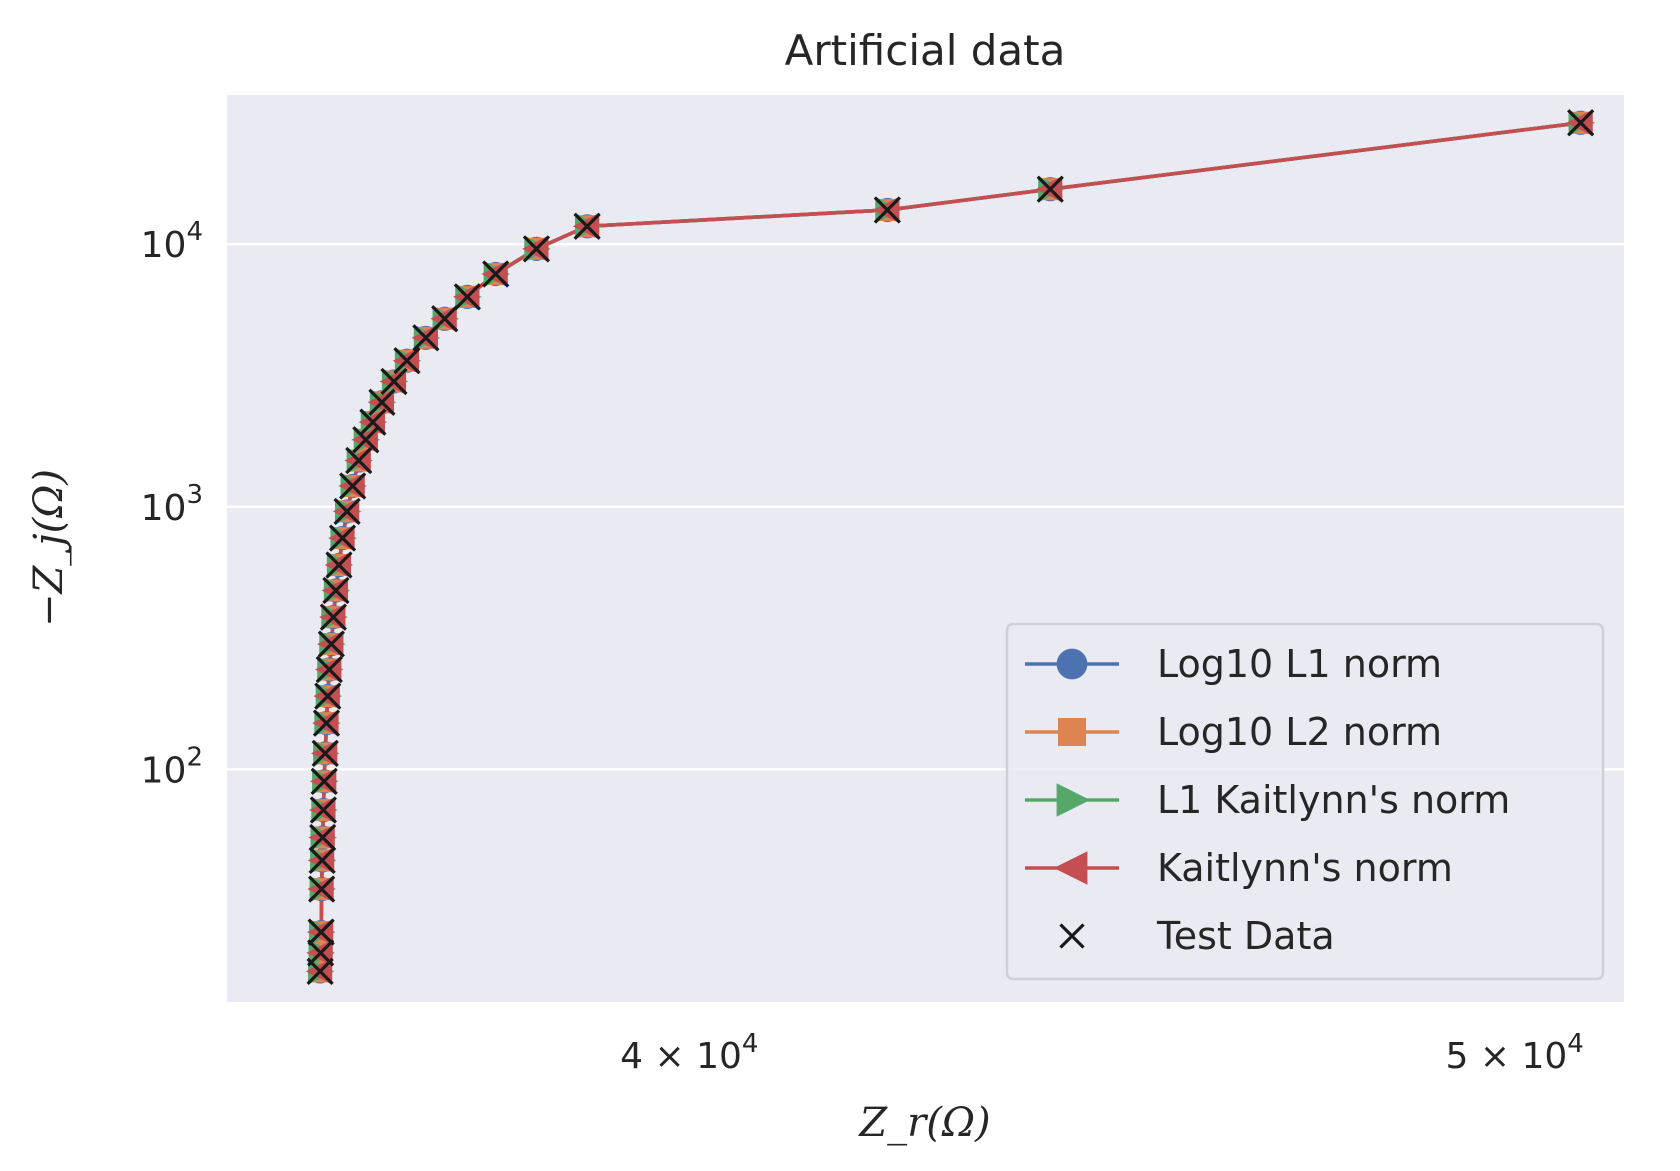 This screenshot has height=1171, width=1680. What do you see at coordinates (1102, 1053) in the screenshot?
I see `x-ticks: 4 × 104 5 × 104` at bounding box center [1102, 1053].